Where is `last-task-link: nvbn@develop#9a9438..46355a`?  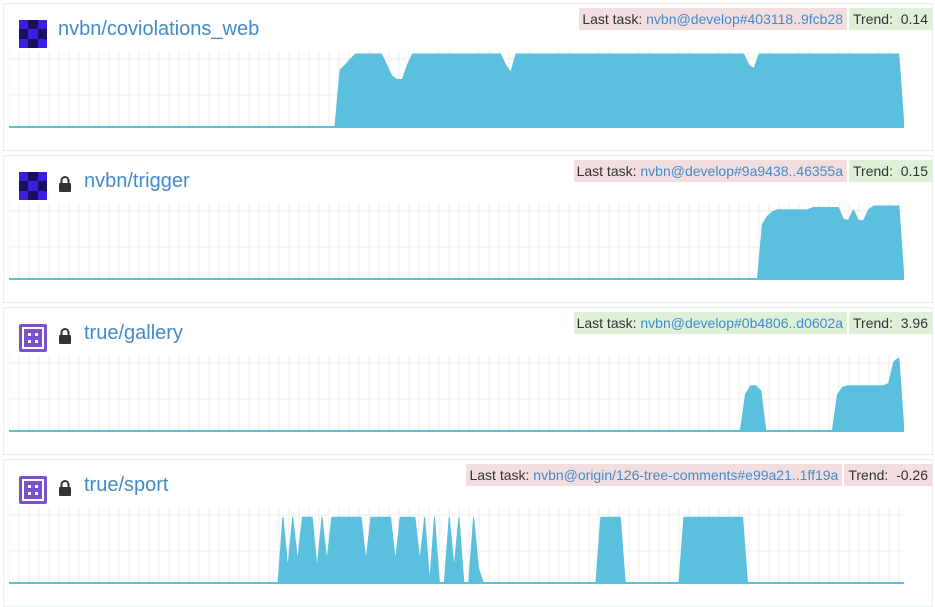 last-task-link: nvbn@develop#9a9438..46355a is located at coordinates (742, 171).